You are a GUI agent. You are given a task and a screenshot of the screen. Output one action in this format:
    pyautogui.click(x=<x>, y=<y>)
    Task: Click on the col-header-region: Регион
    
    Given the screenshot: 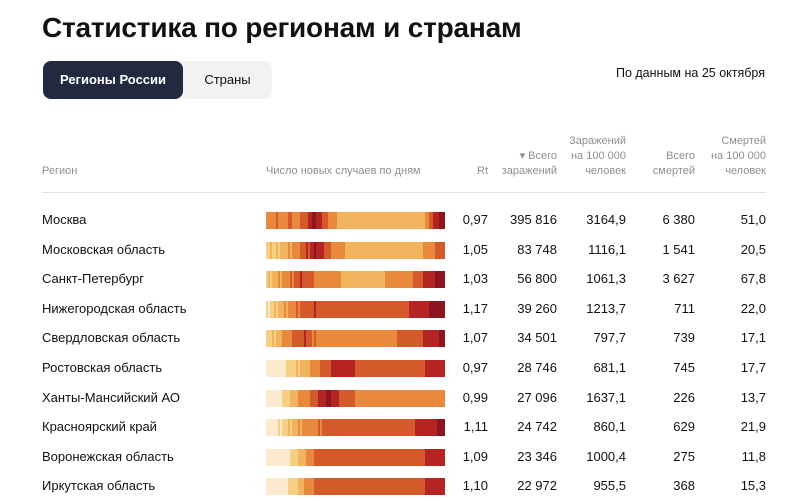 What is the action you would take?
    pyautogui.click(x=60, y=171)
    